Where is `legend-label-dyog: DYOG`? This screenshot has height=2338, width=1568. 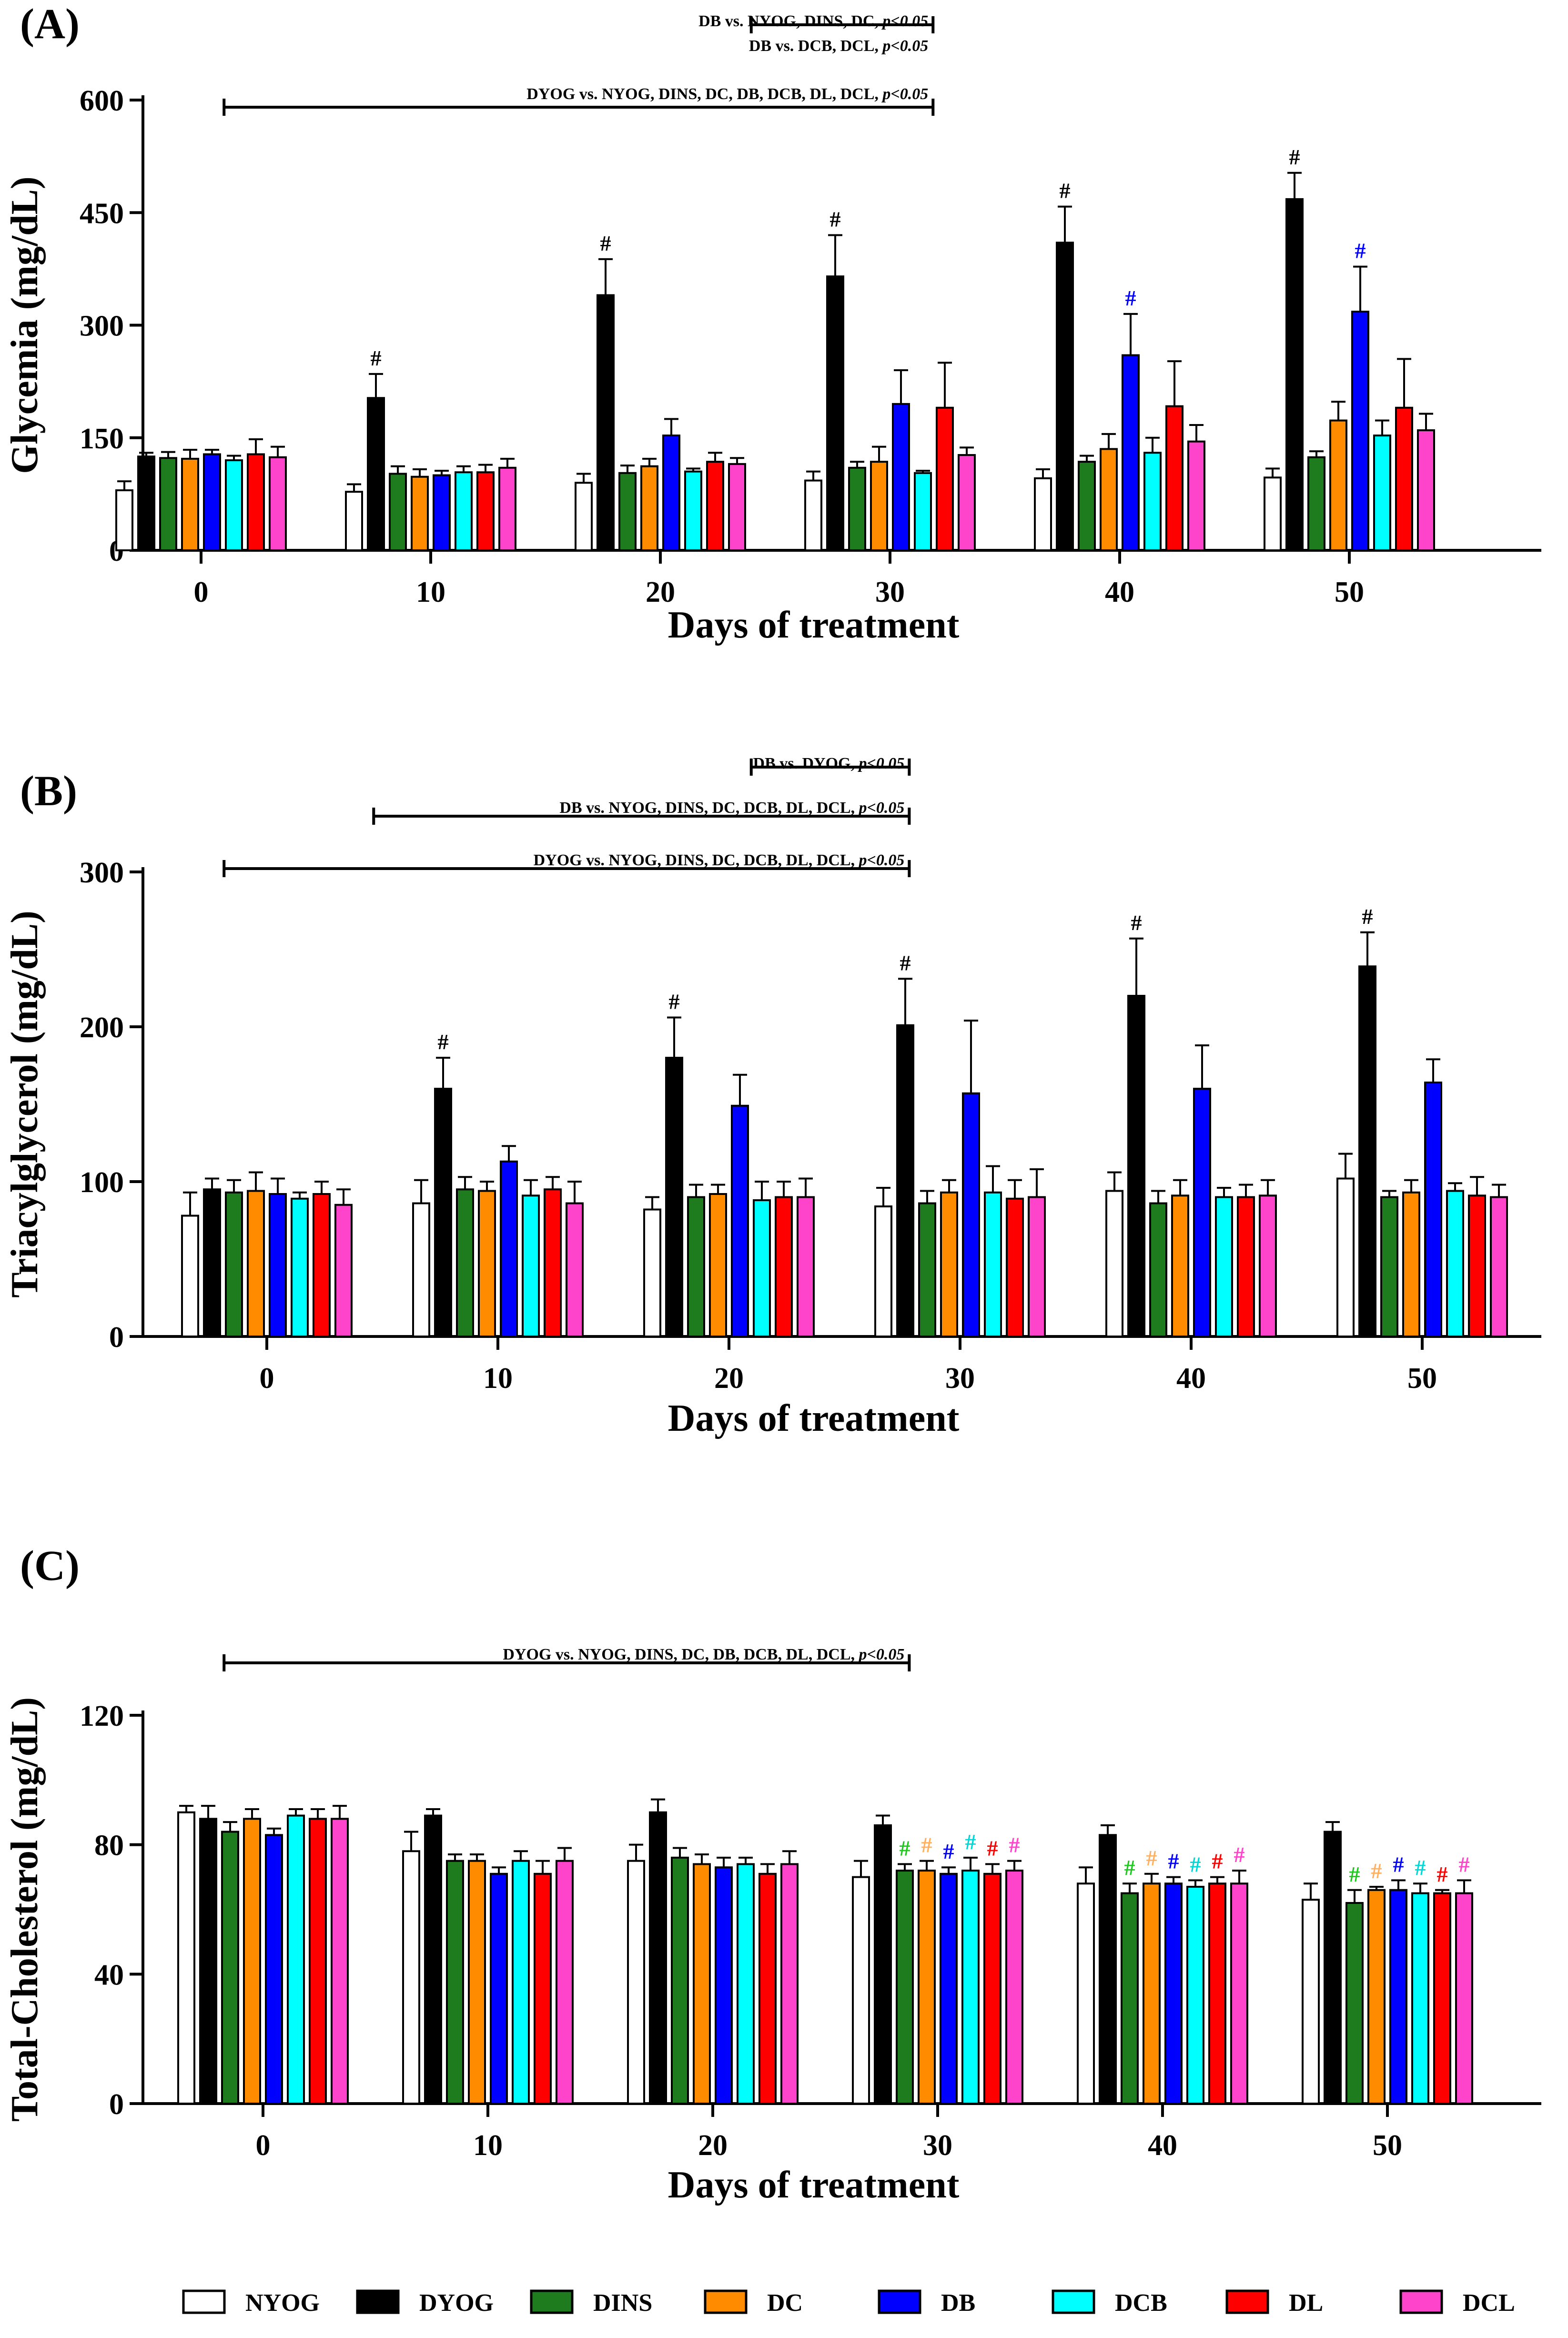 legend-label-dyog: DYOG is located at coordinates (457, 2303).